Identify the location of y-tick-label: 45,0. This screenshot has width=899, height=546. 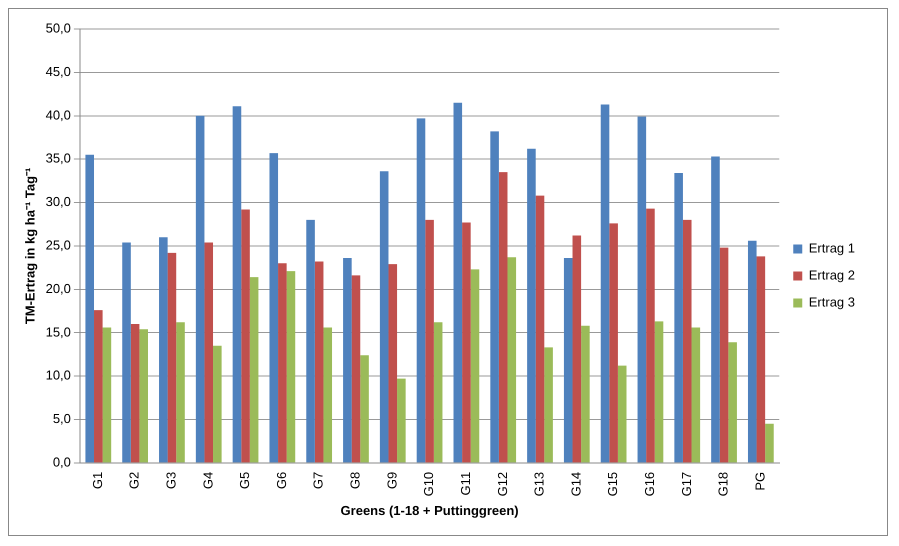
(58, 71).